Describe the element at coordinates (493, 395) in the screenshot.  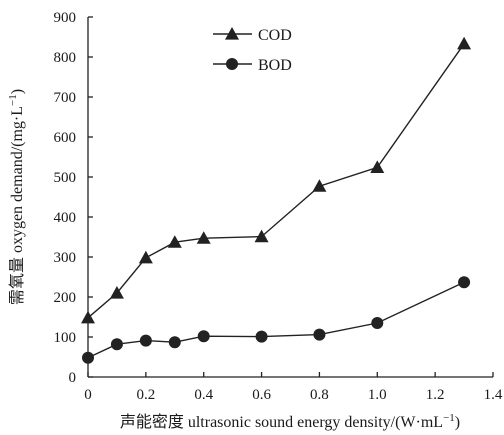
I see `x-tick-label: 1.4` at that location.